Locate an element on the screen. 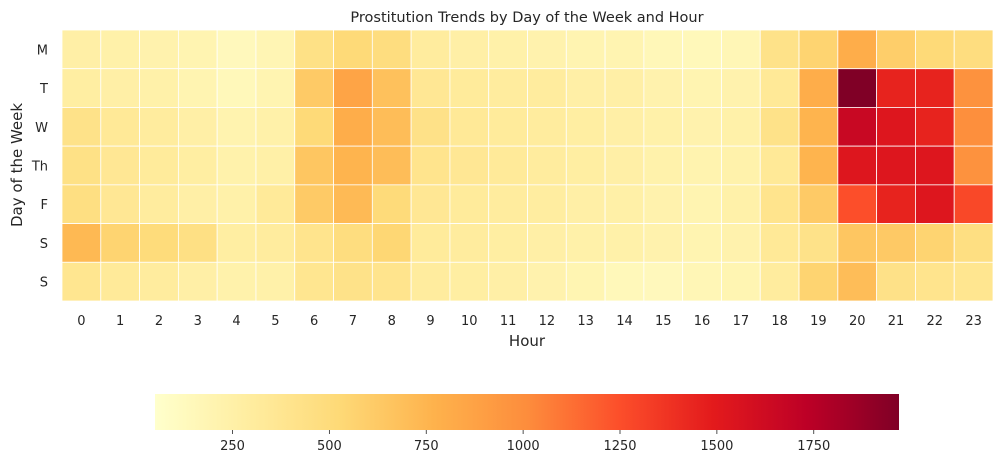  x-tick-label: 16 is located at coordinates (702, 321).